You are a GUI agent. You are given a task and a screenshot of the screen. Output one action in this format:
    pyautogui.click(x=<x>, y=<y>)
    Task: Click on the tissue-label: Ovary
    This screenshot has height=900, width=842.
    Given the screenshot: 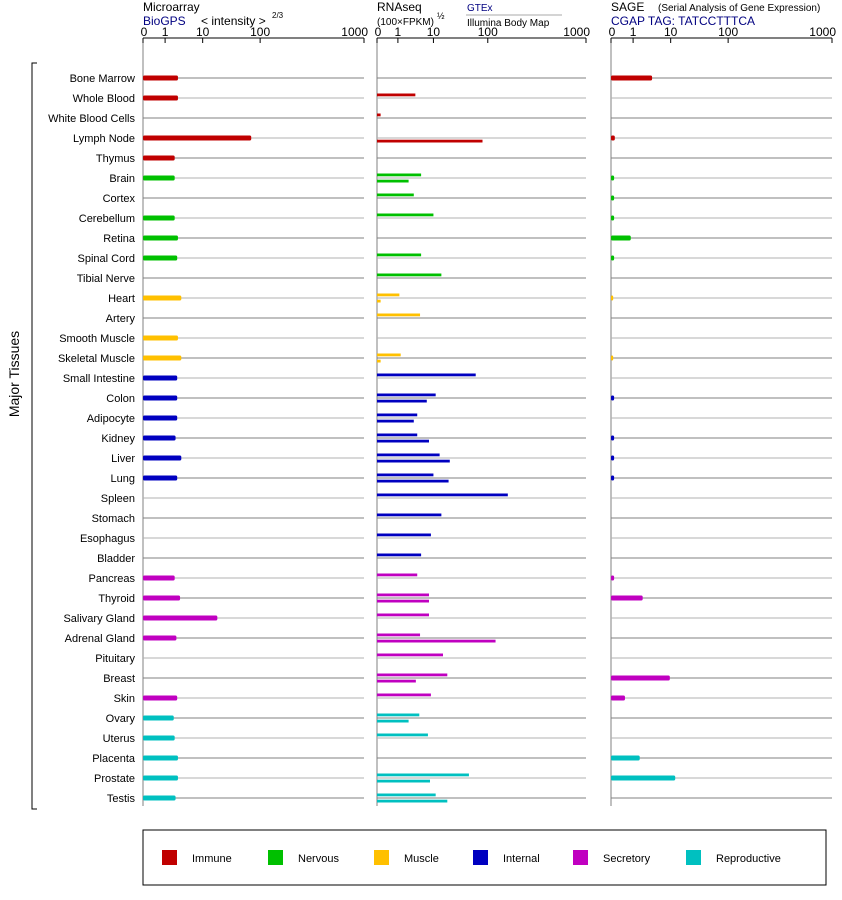 What is the action you would take?
    pyautogui.click(x=121, y=719)
    